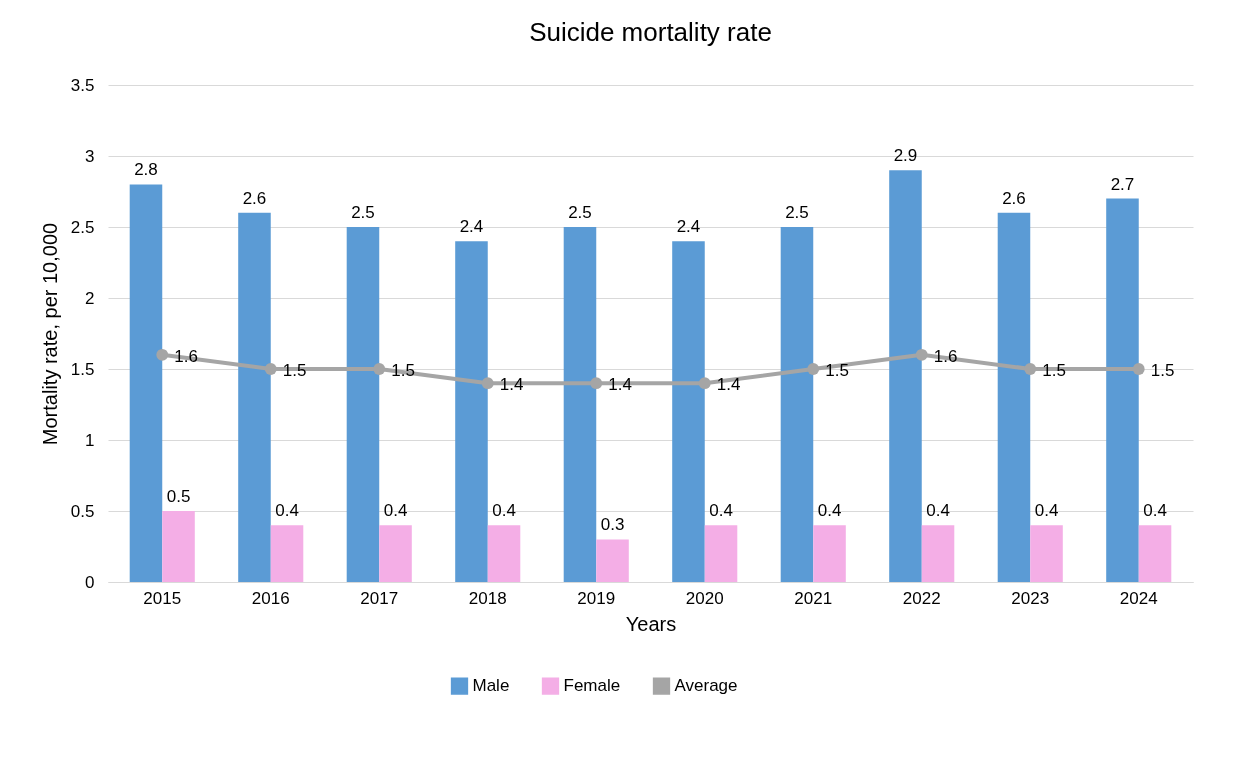 Image resolution: width=1239 pixels, height=773 pixels. Describe the element at coordinates (379, 598) in the screenshot. I see `x-tick-label: 2017` at that location.